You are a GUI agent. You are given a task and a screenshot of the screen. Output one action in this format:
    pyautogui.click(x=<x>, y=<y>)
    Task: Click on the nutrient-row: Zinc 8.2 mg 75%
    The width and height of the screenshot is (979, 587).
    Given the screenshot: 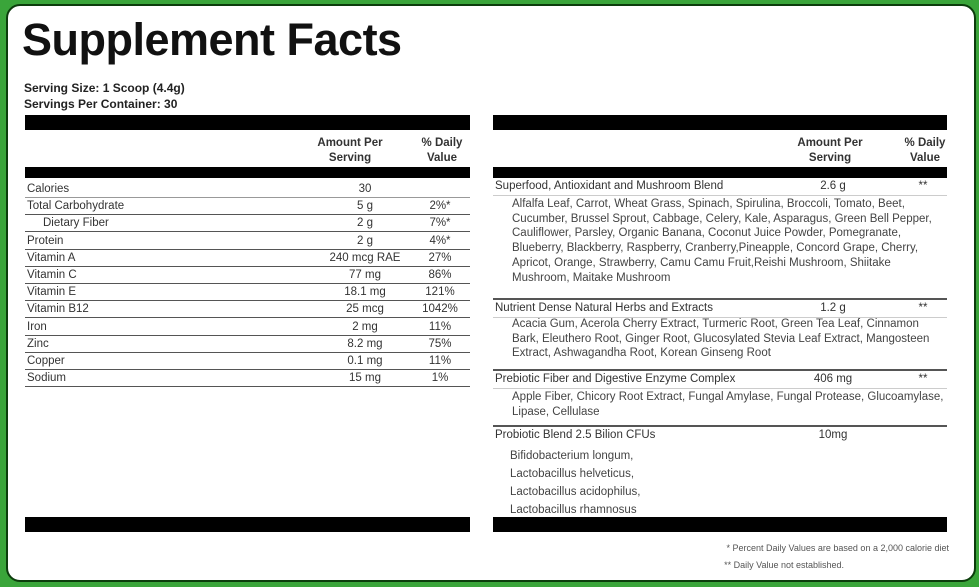 What is the action you would take?
    pyautogui.click(x=247, y=344)
    